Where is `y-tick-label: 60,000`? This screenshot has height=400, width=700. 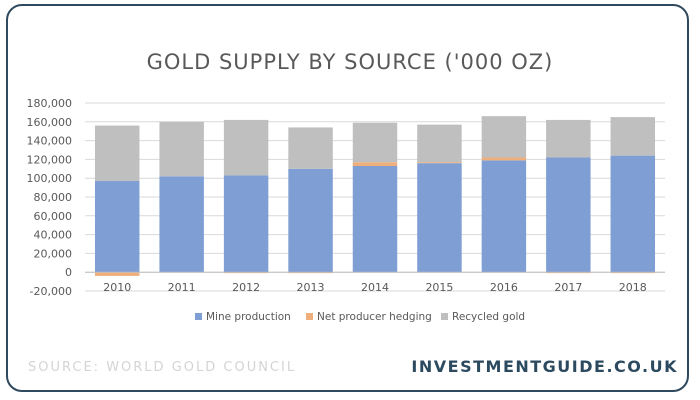 y-tick-label: 60,000 is located at coordinates (53, 216).